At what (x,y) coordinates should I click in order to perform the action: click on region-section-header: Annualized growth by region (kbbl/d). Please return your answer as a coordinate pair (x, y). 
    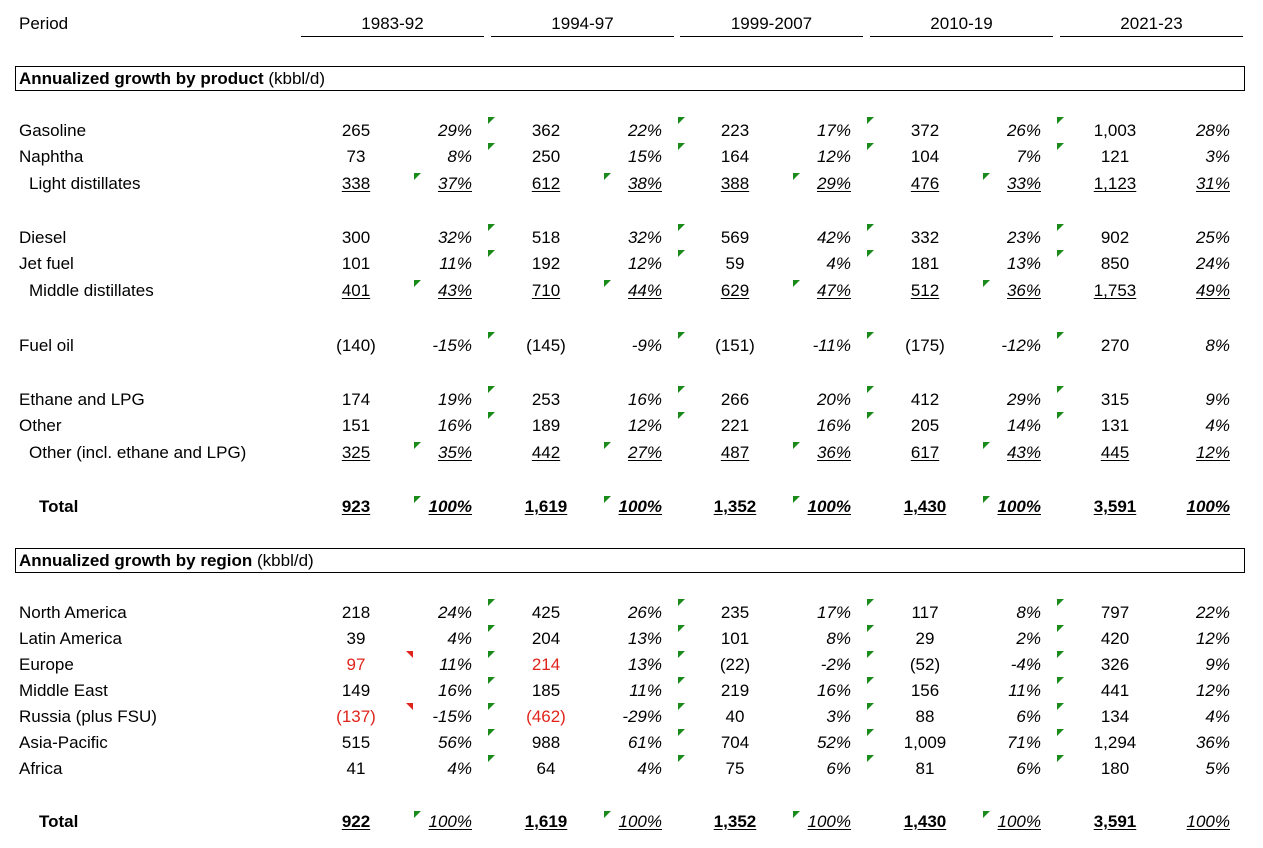
    Looking at the image, I should click on (630, 560).